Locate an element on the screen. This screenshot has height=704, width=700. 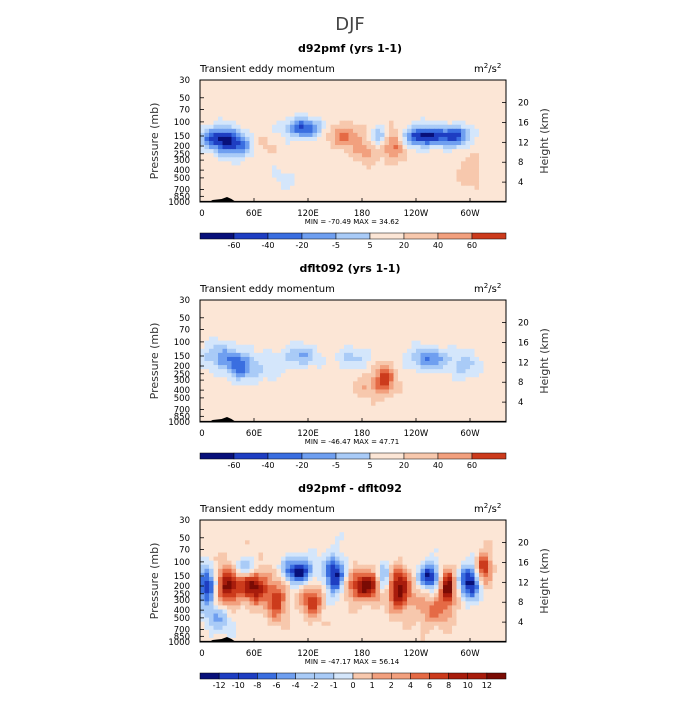
colorbar-label: -5 is located at coordinates (336, 465).